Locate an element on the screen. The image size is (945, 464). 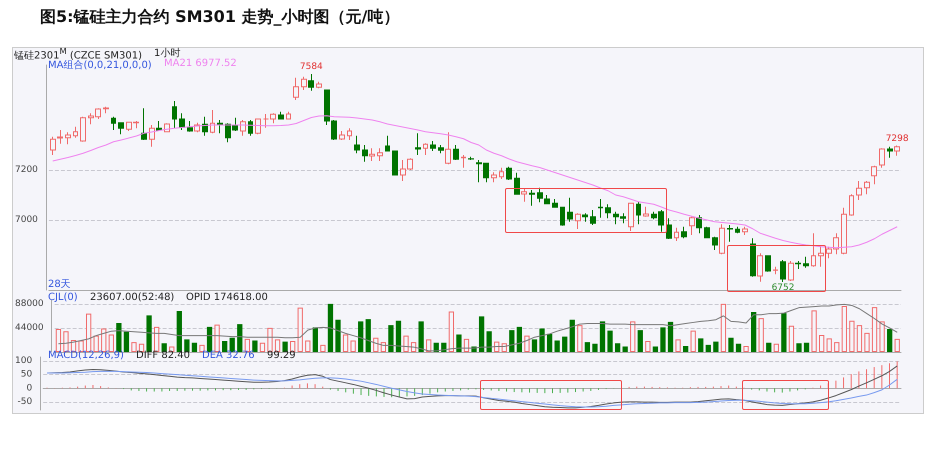
y-tick-label: 88000 is located at coordinates (29, 303).